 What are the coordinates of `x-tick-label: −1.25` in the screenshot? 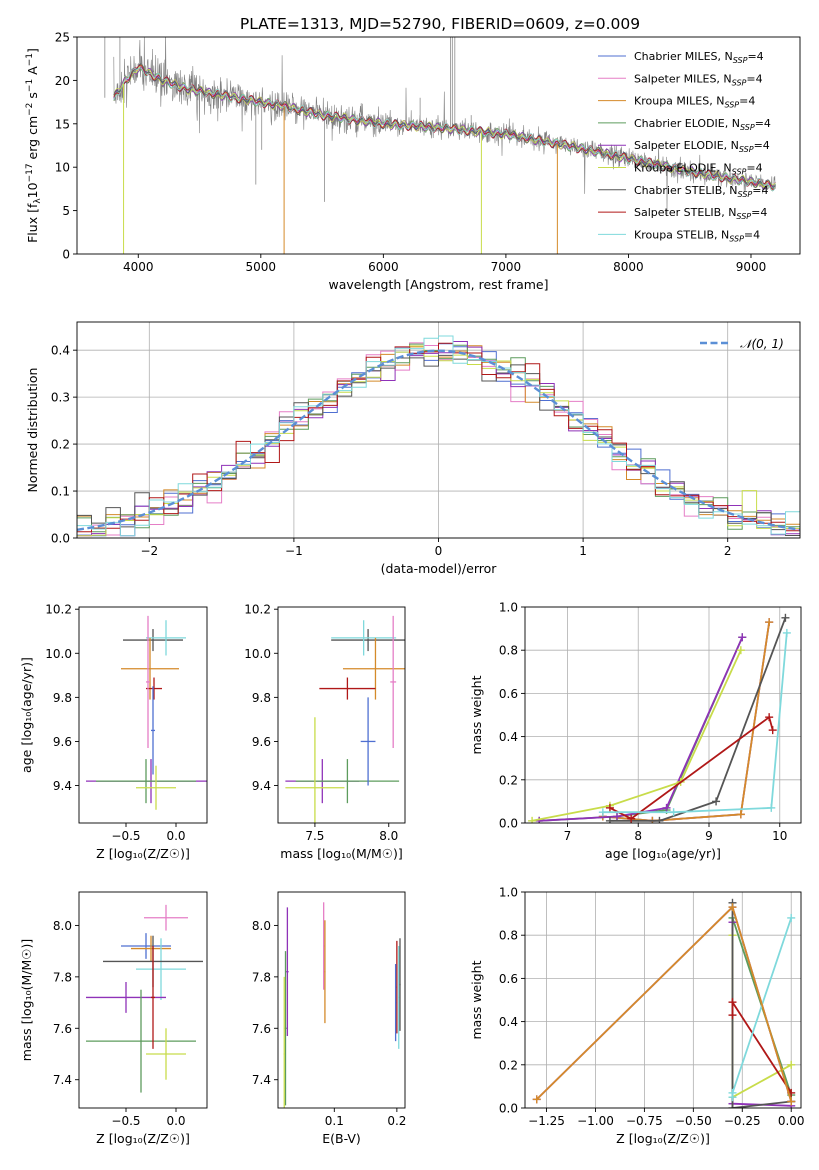 It's located at (546, 1121).